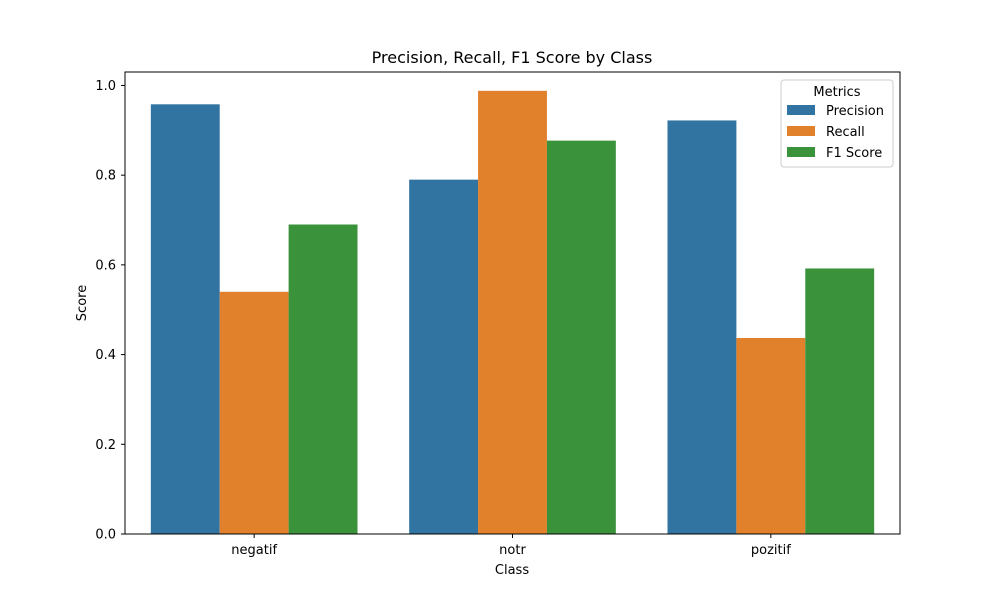  Describe the element at coordinates (855, 111) in the screenshot. I see `legend-label-precision: Precision` at that location.